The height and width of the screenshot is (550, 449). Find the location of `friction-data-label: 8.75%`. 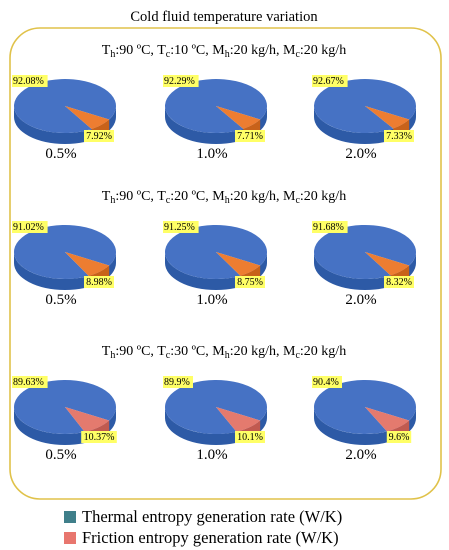

friction-data-label: 8.75% is located at coordinates (250, 282).